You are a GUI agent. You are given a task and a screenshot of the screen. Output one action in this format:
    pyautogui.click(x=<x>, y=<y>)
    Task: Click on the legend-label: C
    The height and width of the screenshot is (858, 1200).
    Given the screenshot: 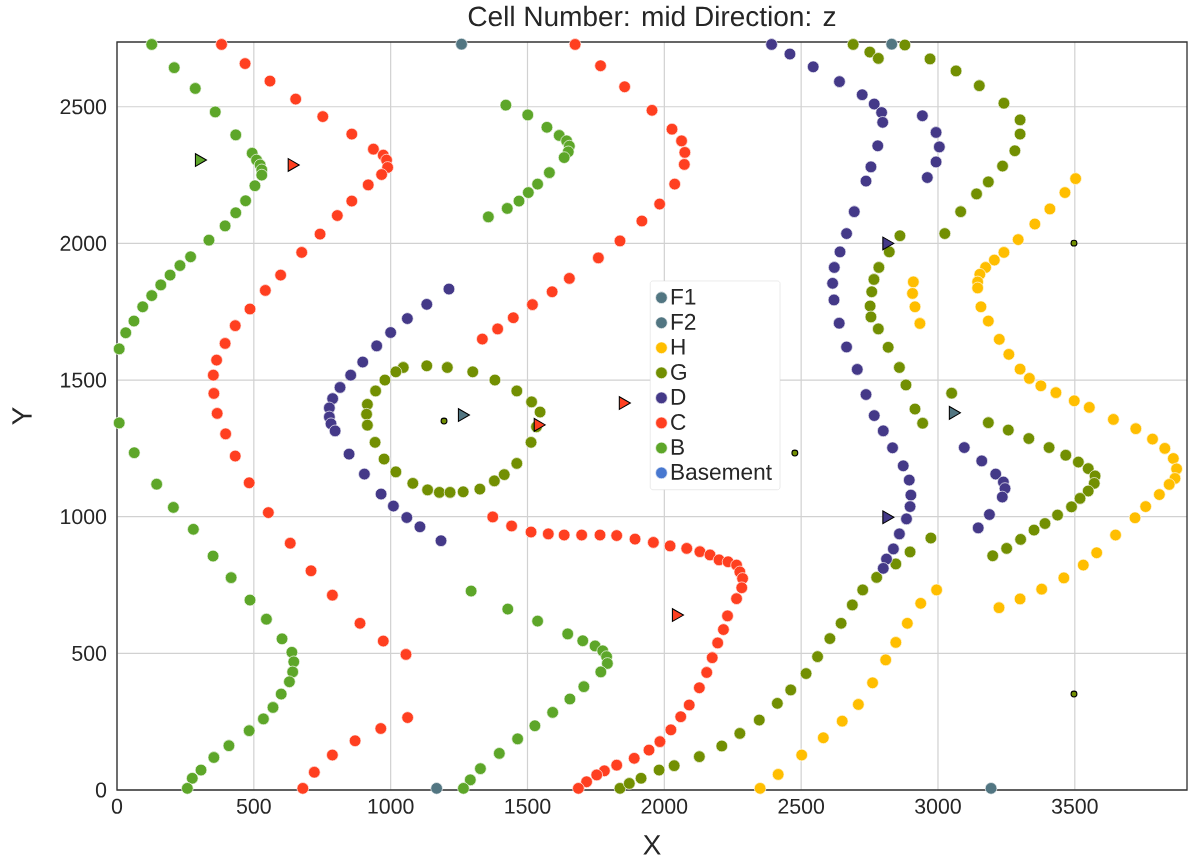 What is the action you would take?
    pyautogui.click(x=678, y=422)
    